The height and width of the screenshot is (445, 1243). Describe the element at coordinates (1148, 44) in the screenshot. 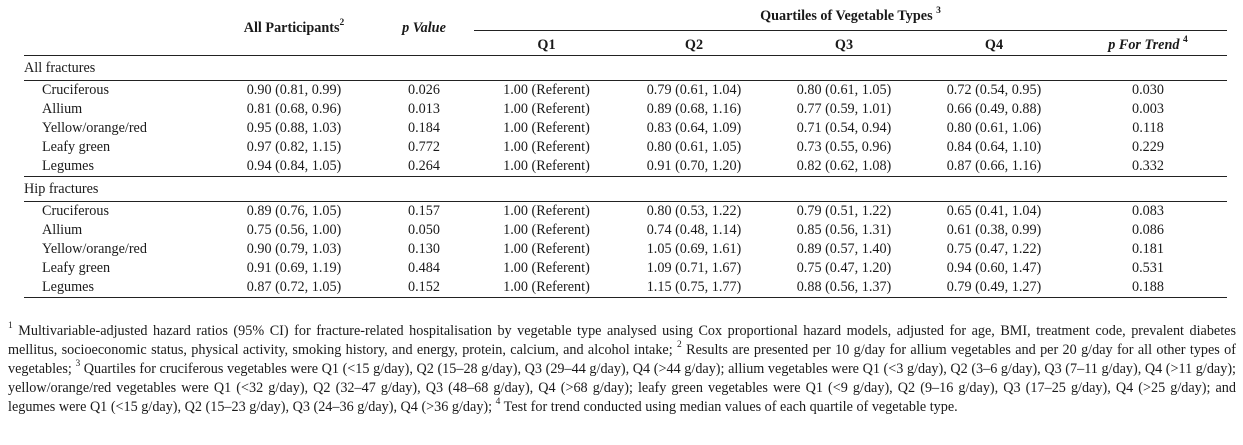

I see `header-p-for-trend: p For Trend 4` at that location.